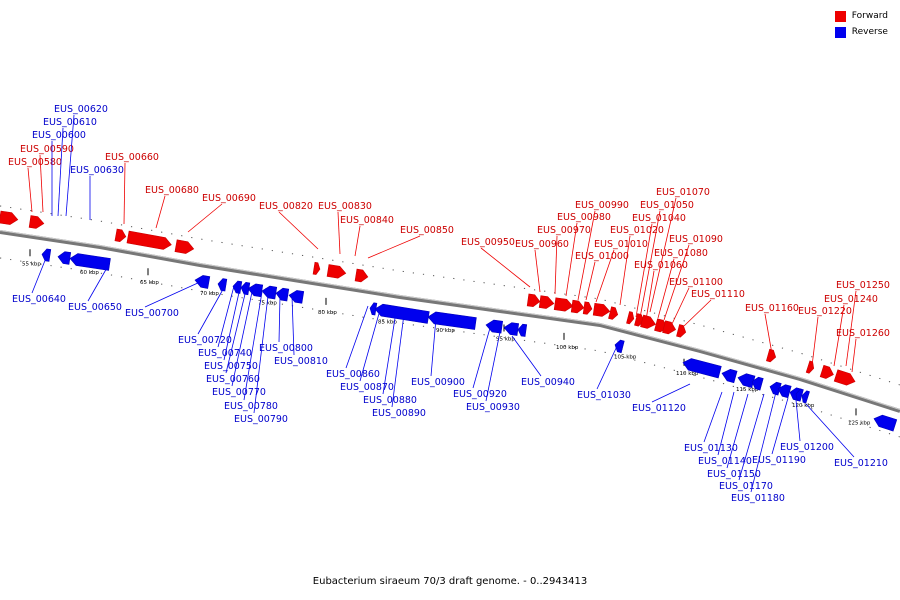  Describe the element at coordinates (602, 205) in the screenshot. I see `forward-gene-label: EUS_00990` at that location.